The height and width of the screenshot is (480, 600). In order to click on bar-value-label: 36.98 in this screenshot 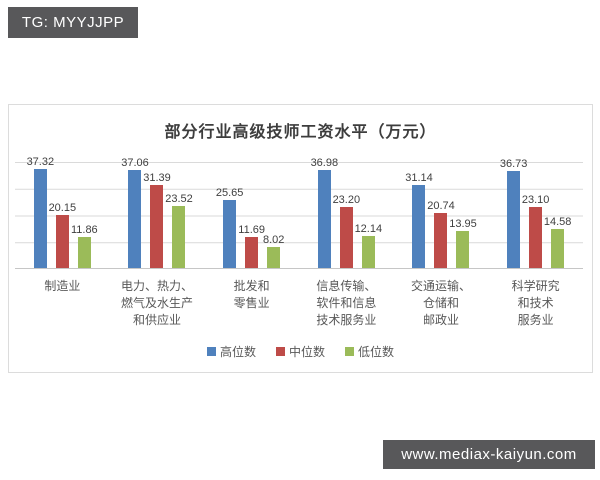, I will do `click(324, 163)`.